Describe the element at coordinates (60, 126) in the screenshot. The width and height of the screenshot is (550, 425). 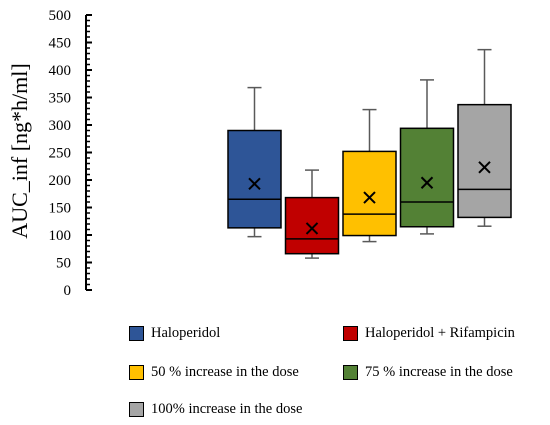
I see `y-tick-label: 300` at that location.